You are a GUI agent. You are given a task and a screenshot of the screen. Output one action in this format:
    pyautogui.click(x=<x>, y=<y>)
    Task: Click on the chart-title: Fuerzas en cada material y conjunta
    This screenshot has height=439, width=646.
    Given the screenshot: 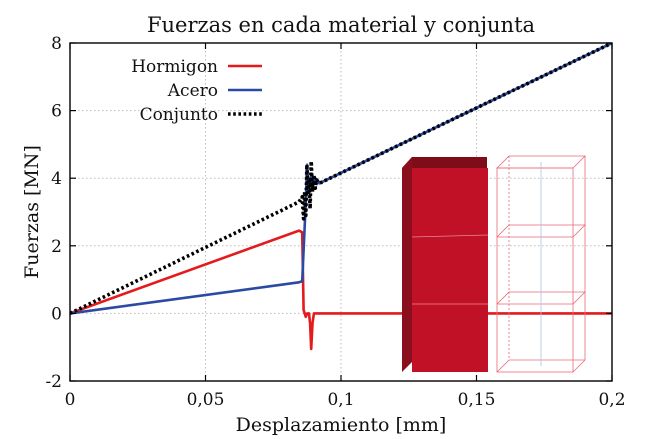 What is the action you would take?
    pyautogui.click(x=341, y=25)
    